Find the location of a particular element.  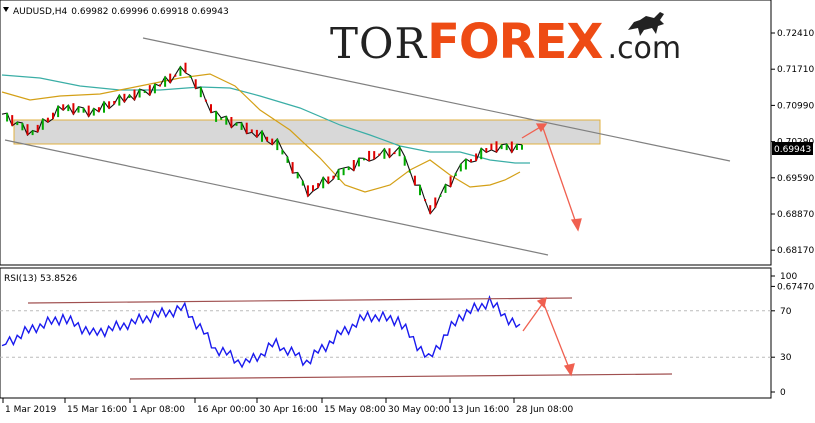

ma-slow-line is located at coordinates (265, 119).